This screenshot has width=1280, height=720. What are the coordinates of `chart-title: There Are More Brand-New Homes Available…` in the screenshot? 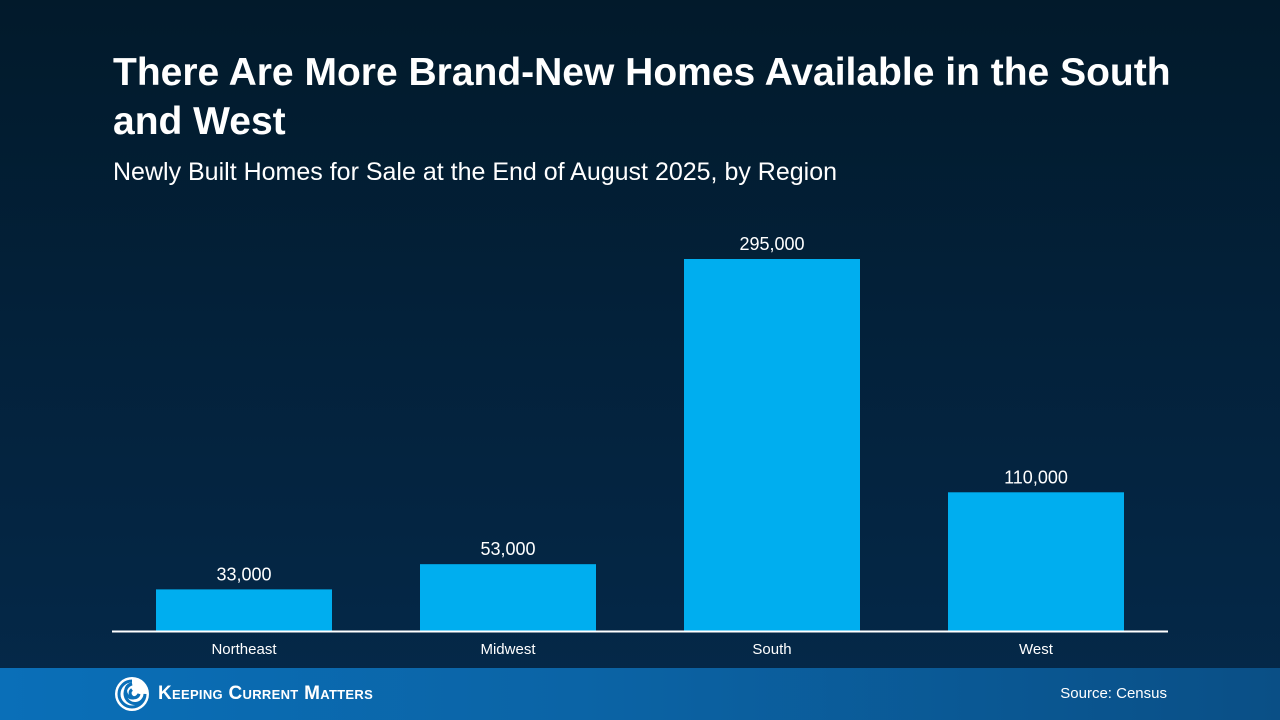 It's located at (642, 97).